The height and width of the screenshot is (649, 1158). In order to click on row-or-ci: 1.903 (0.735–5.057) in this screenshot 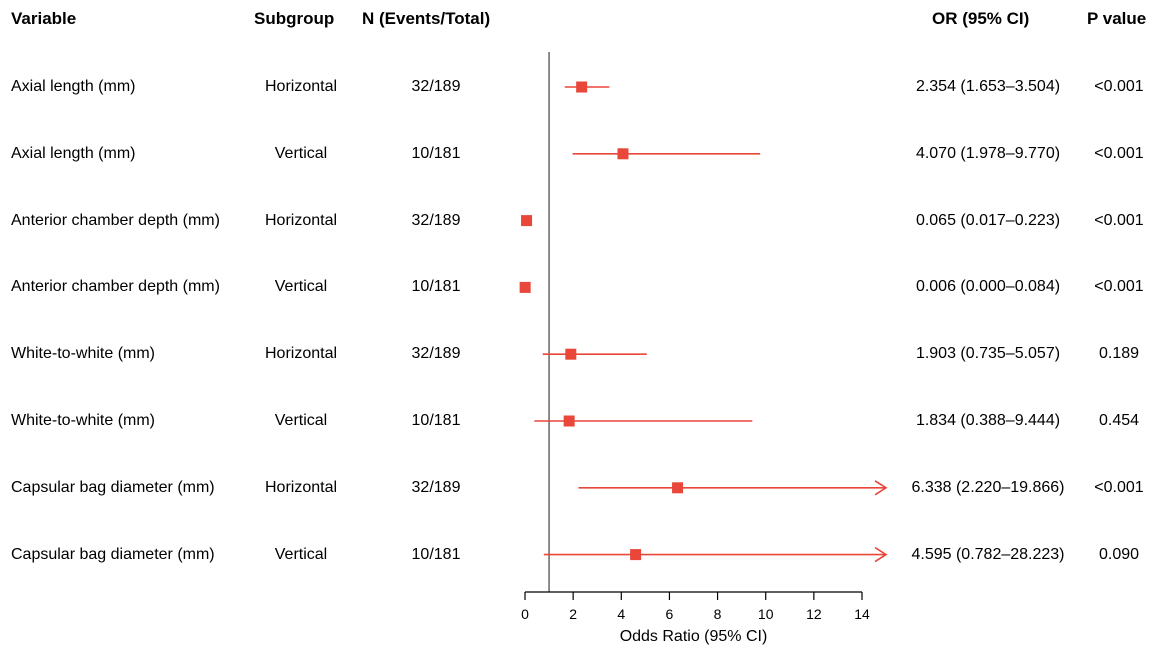, I will do `click(988, 354)`.